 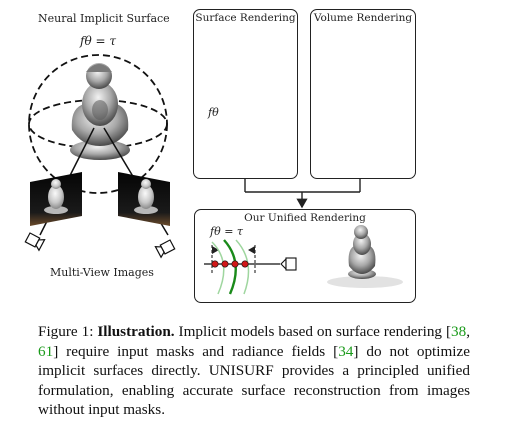 I want to click on unified-rendering-panel: Our Unified Rendering, so click(x=305, y=256).